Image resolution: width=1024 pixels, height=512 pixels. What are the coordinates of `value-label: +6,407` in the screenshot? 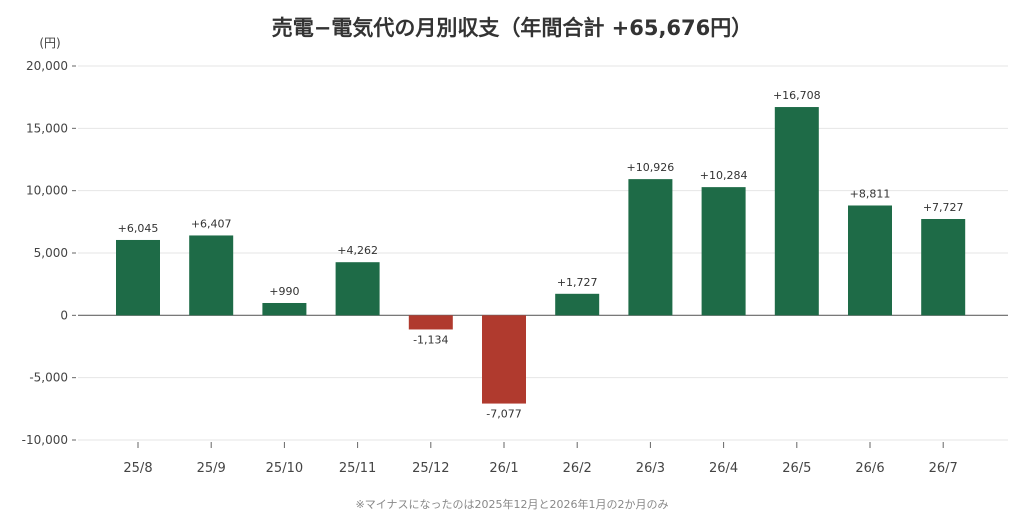 It's located at (211, 223).